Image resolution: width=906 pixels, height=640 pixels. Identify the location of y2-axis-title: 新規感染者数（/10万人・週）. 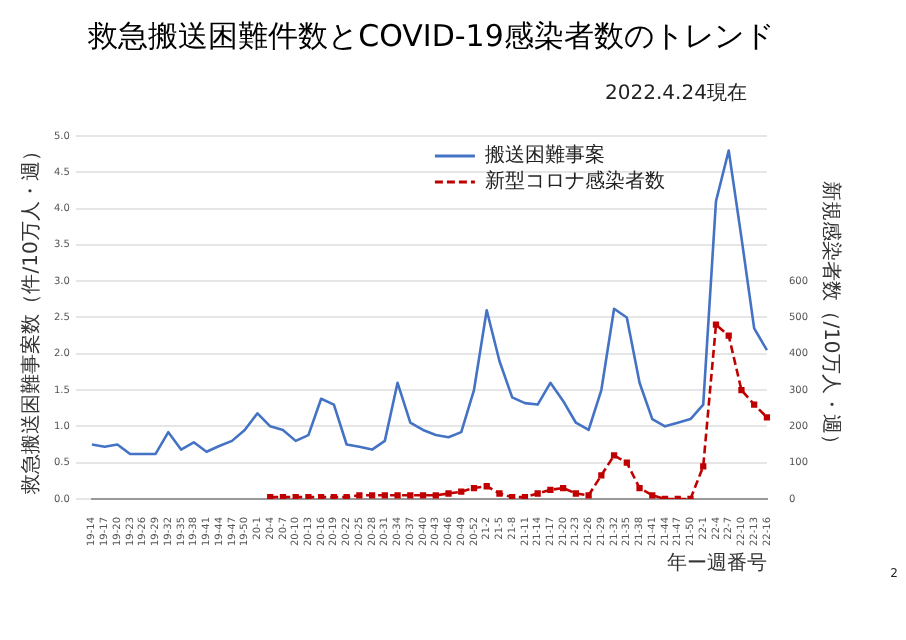
(830, 317).